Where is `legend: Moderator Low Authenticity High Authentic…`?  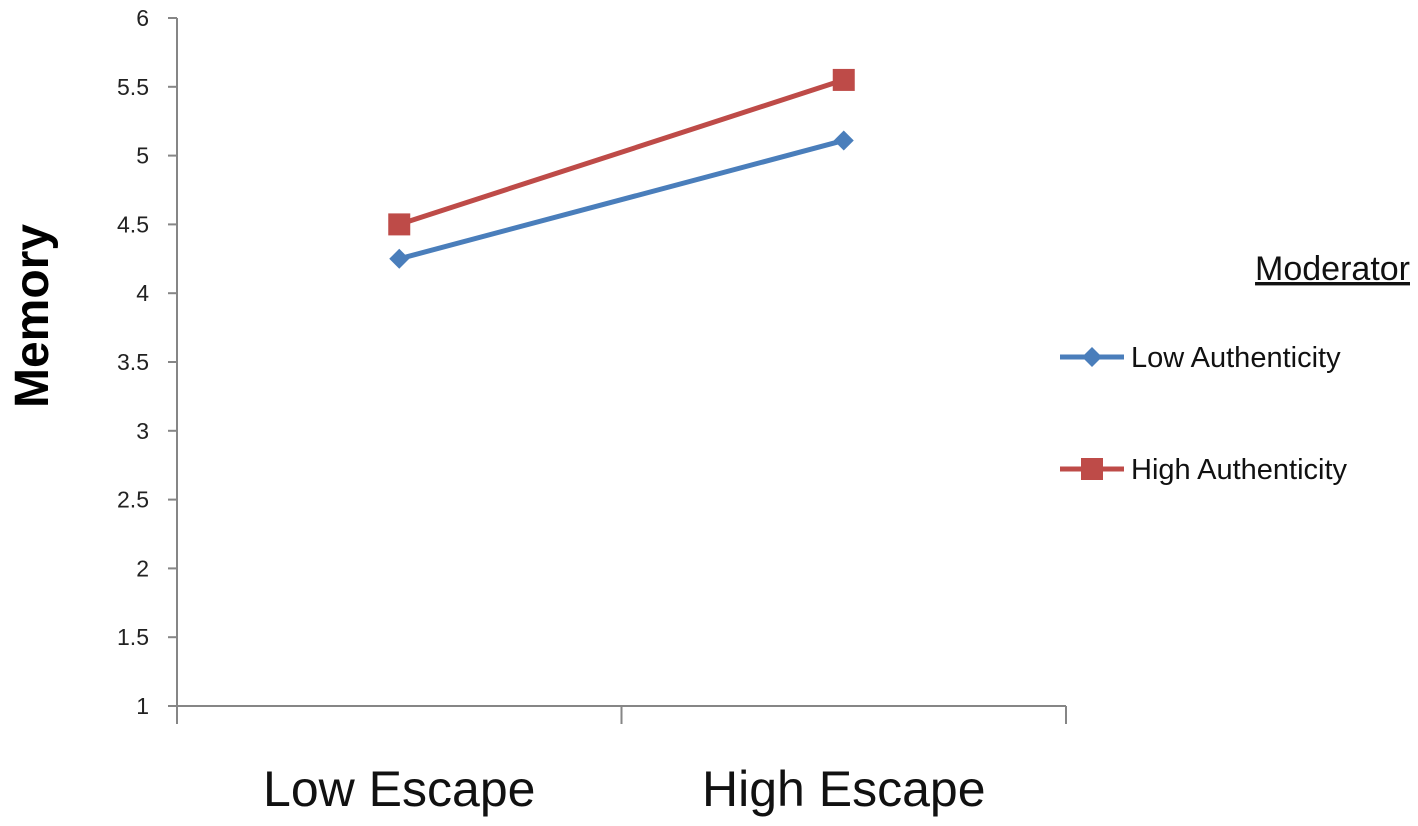
legend: Moderator Low Authenticity High Authentic… is located at coordinates (1235, 368).